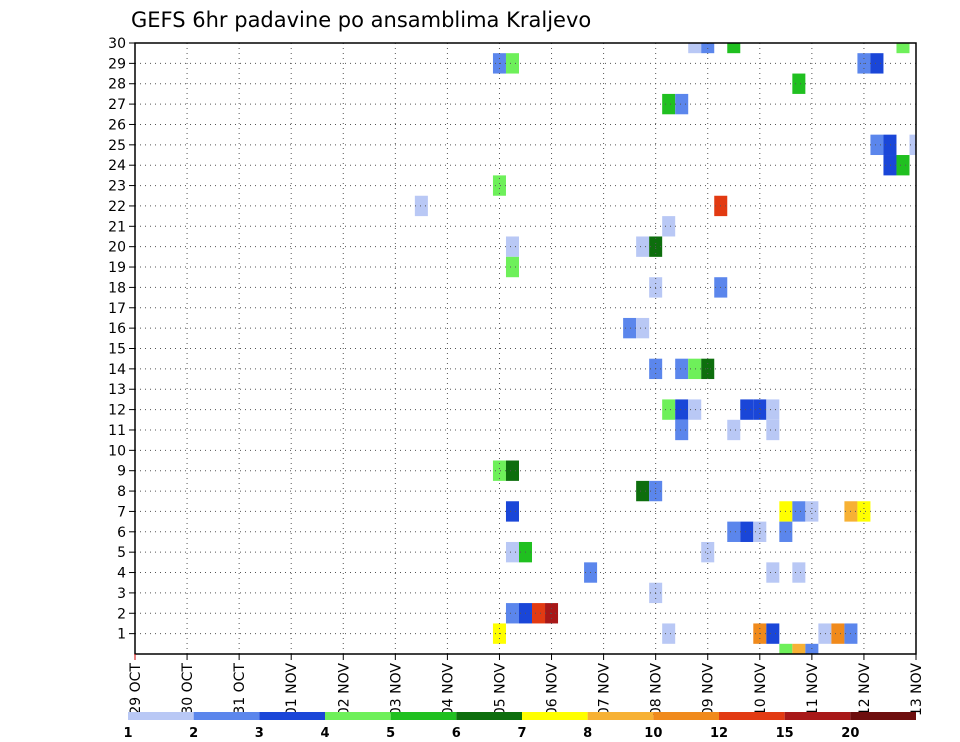  I want to click on x-tick-label: 11 NOV, so click(813, 690).